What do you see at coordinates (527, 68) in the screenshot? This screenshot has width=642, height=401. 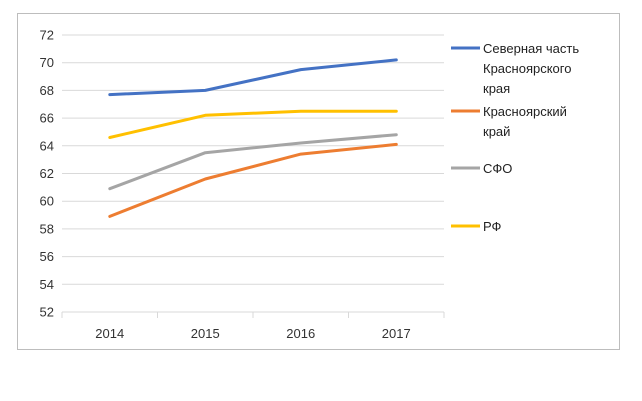 I see `legend-label: Красноярского` at bounding box center [527, 68].